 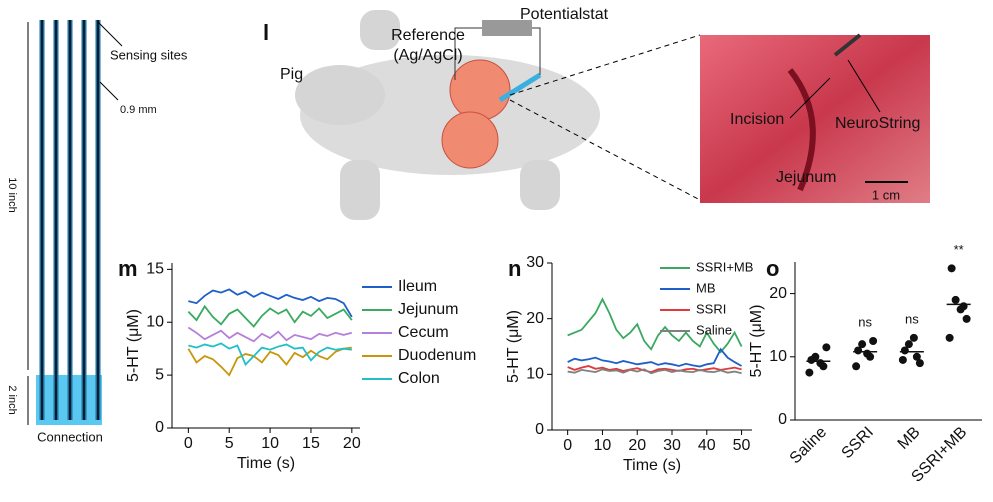 I want to click on annotation: Jejunum, so click(x=806, y=177).